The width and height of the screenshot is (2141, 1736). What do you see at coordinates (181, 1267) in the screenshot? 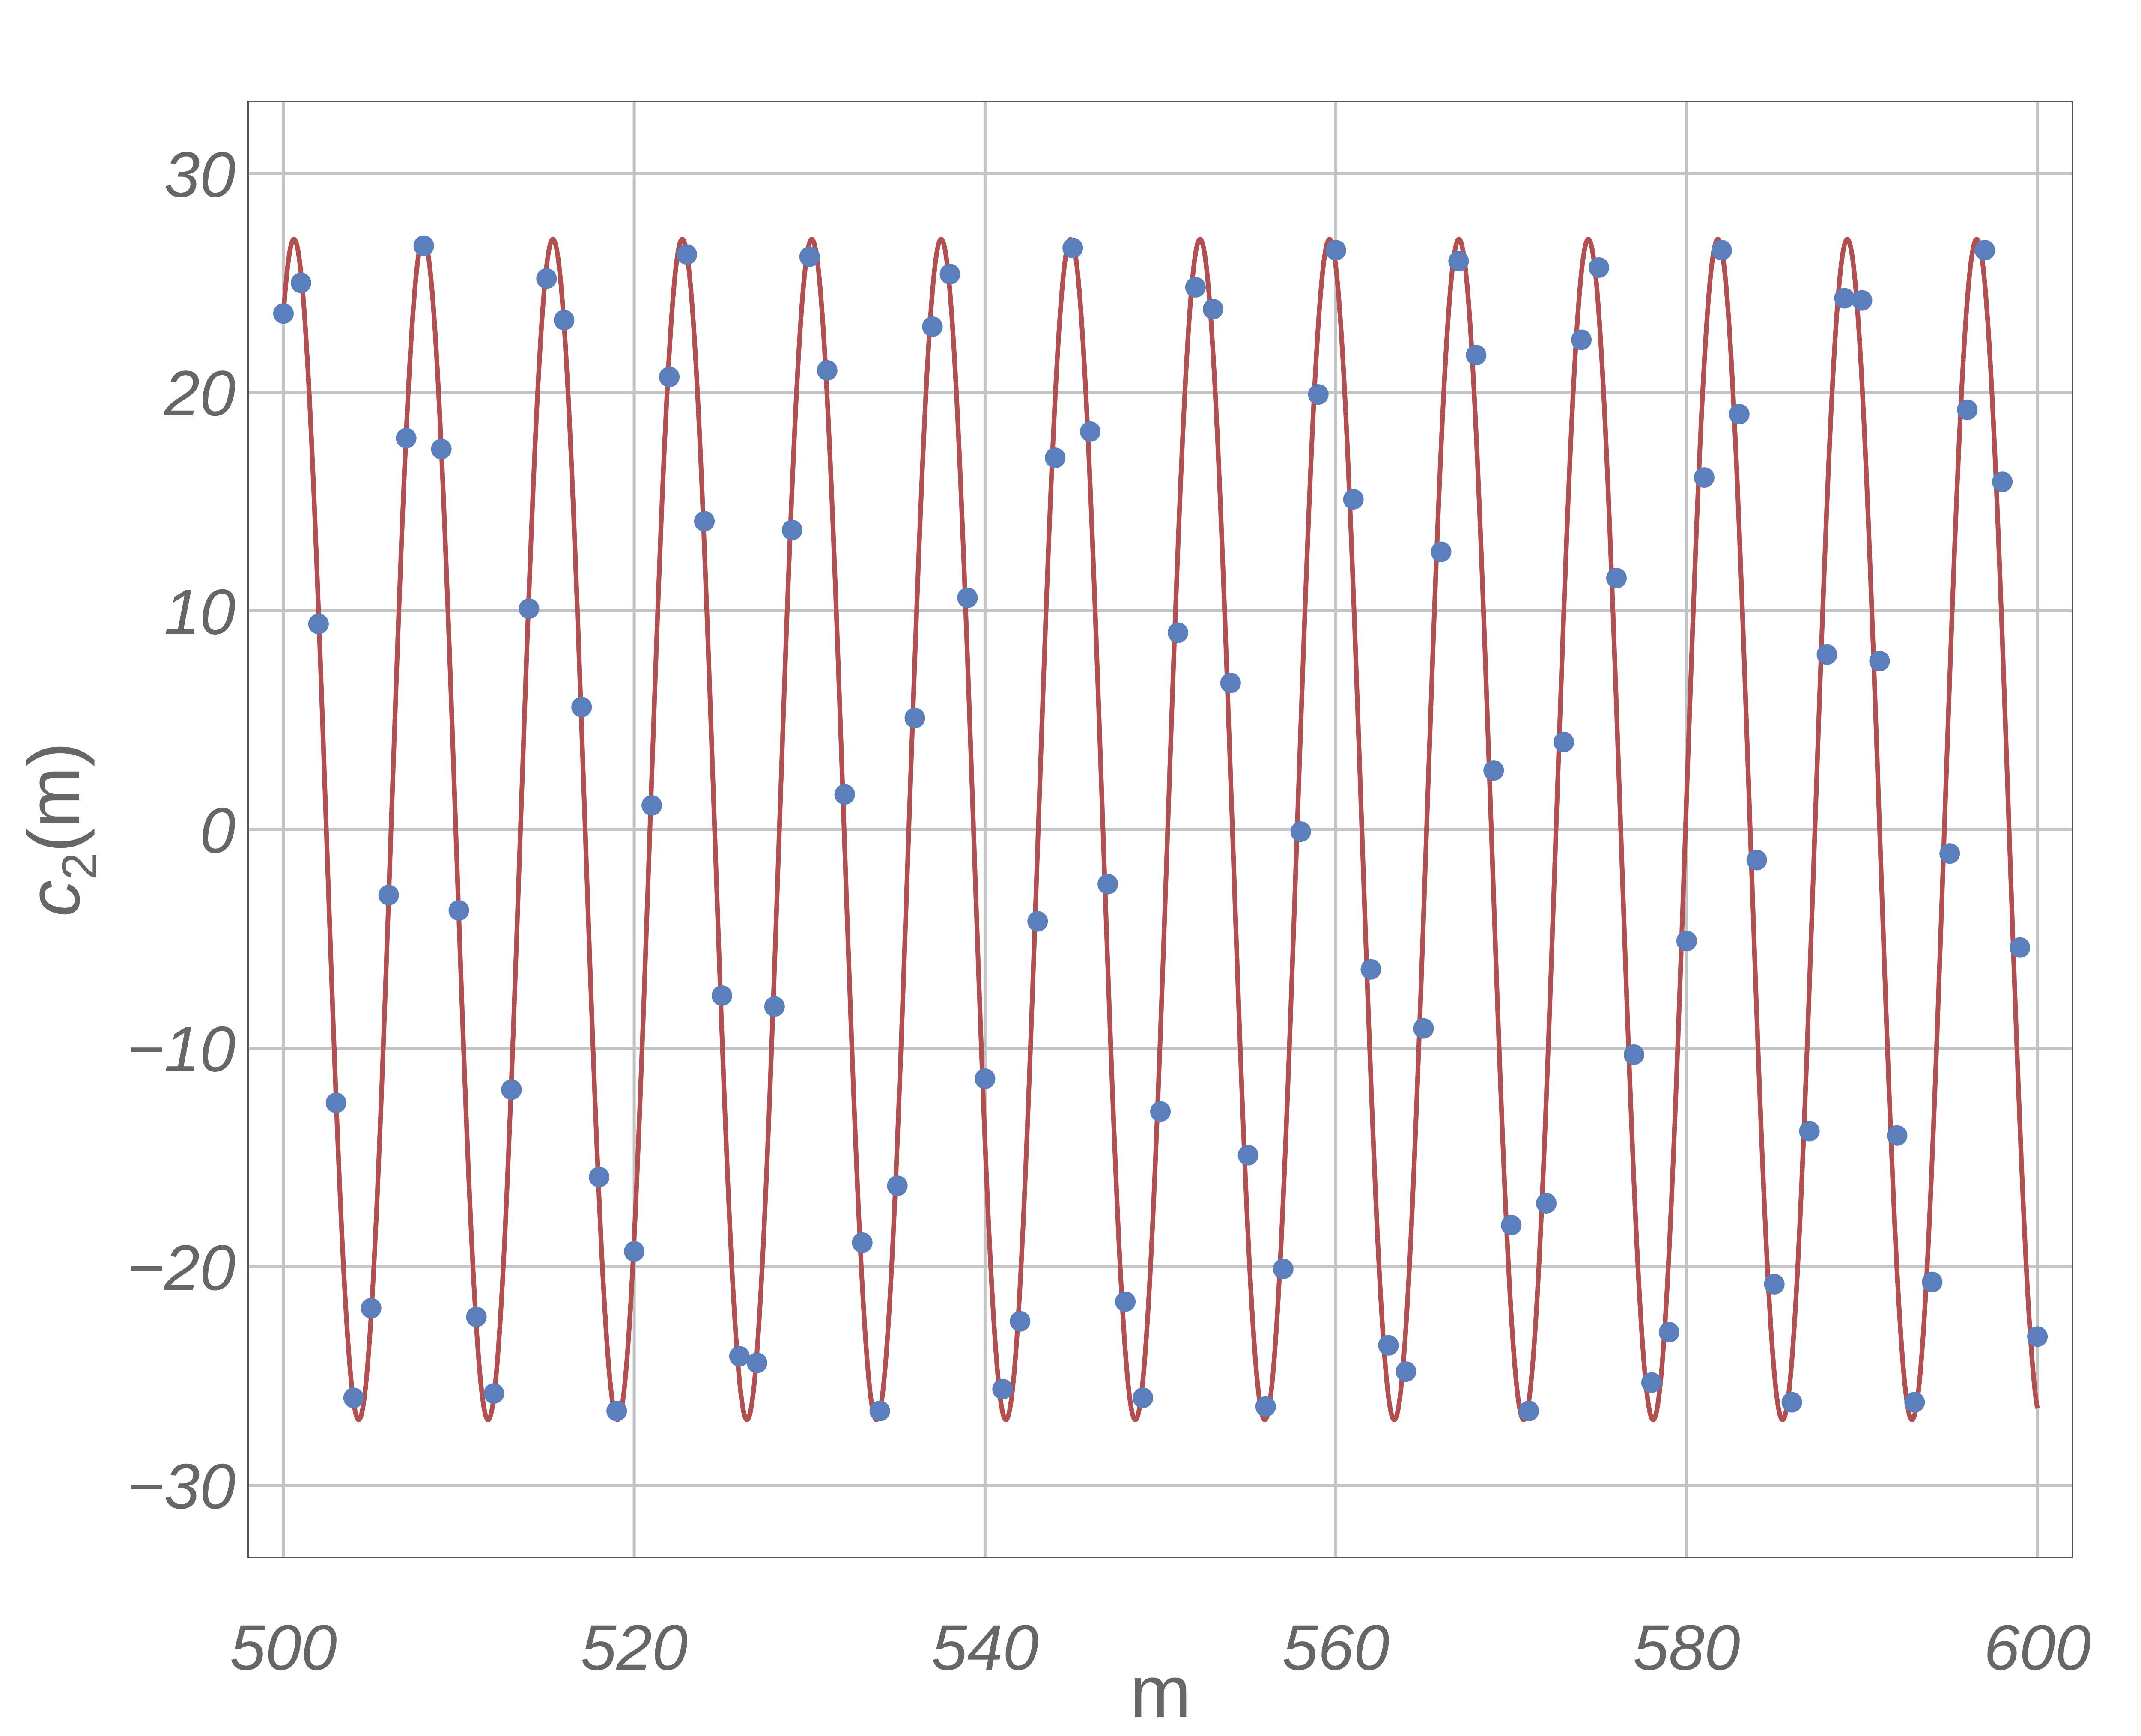
I see `y-tick-label: −20` at bounding box center [181, 1267].